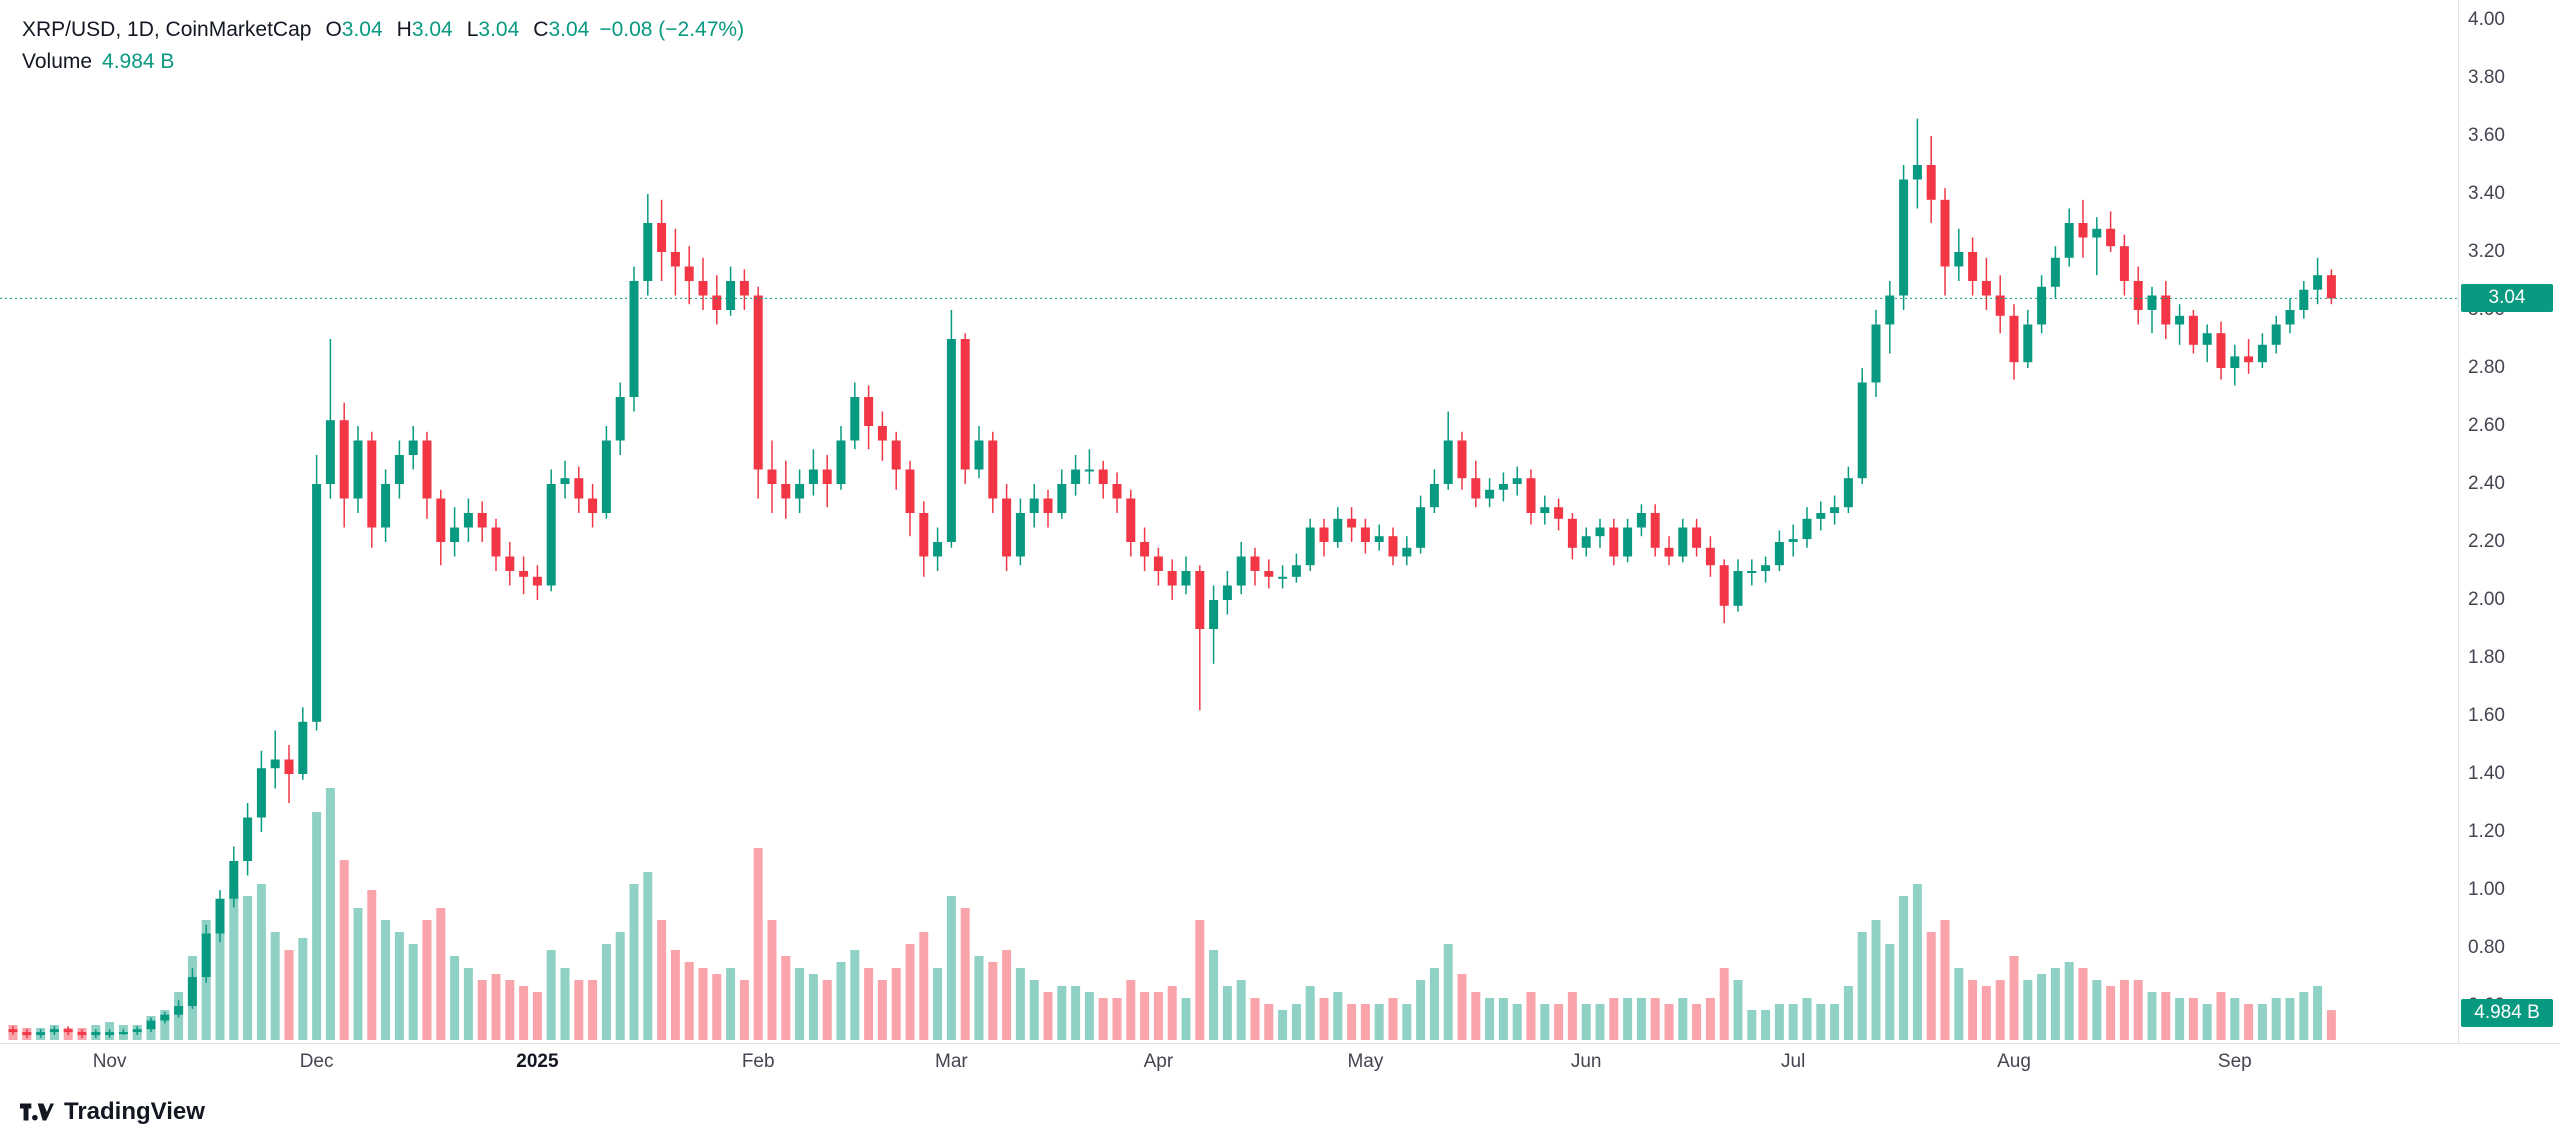 This screenshot has width=2560, height=1138. Describe the element at coordinates (432, 29) in the screenshot. I see `high-value: 3.04` at that location.